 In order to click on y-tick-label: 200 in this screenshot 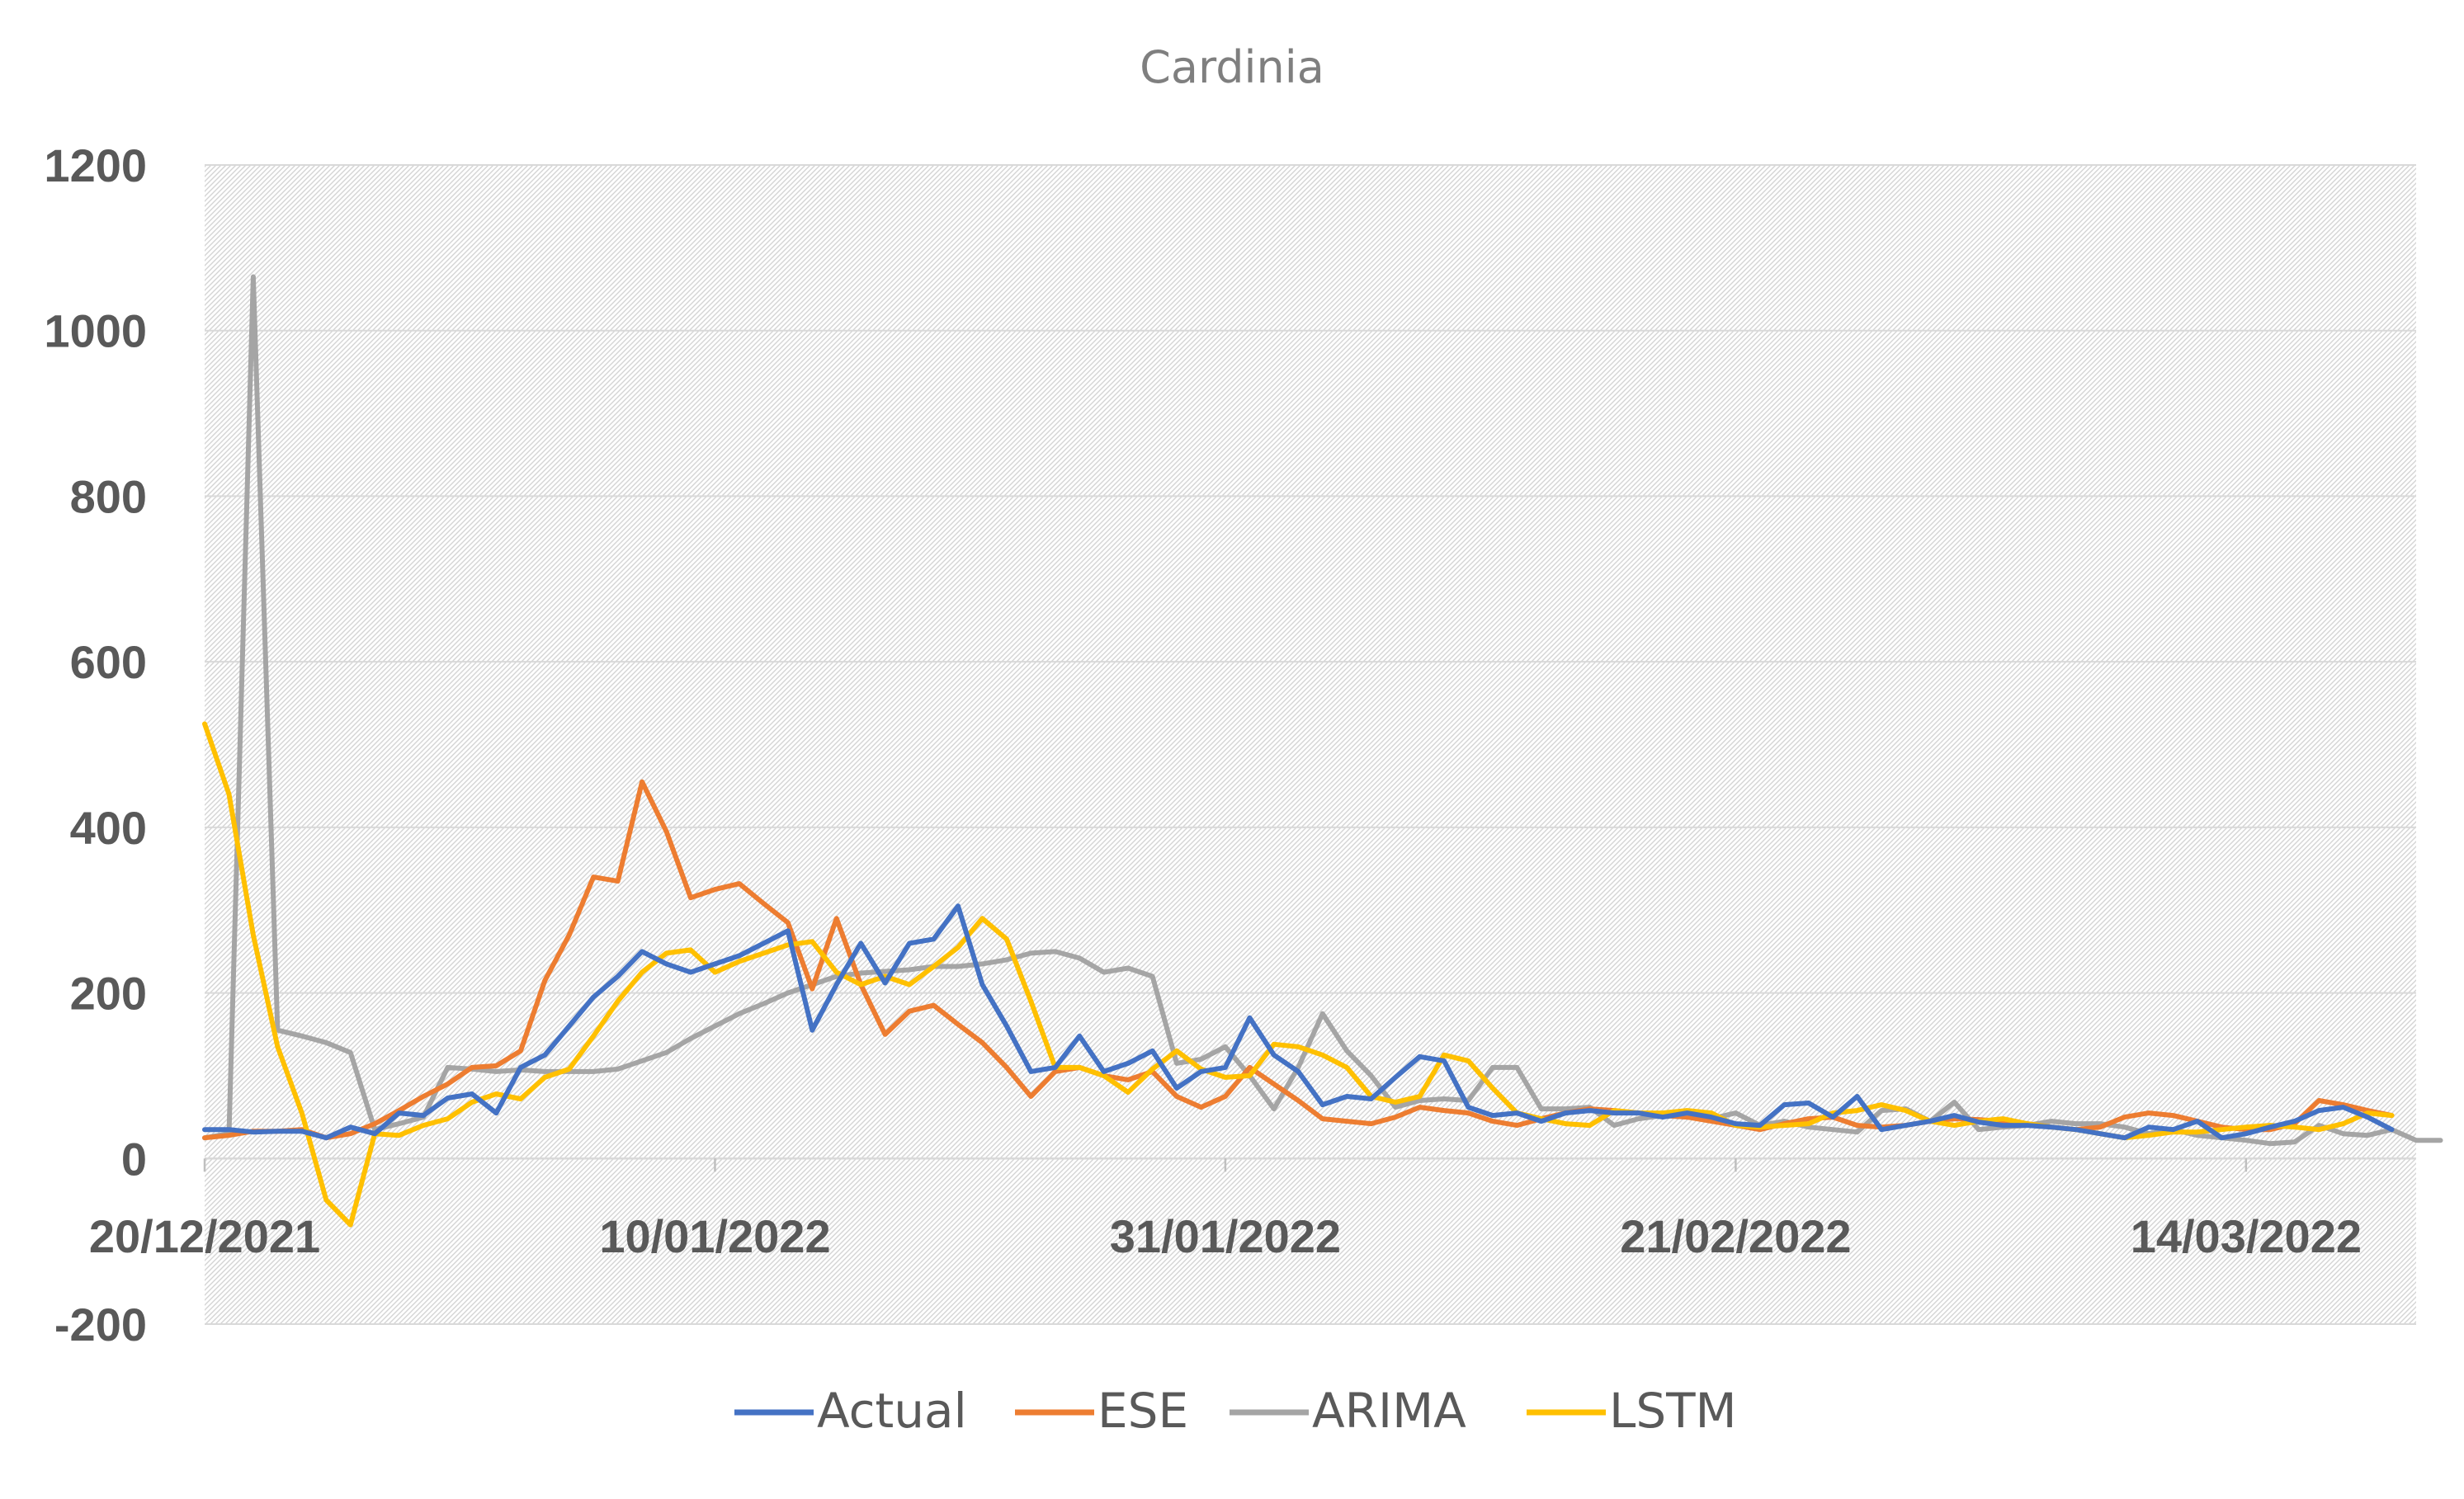, I will do `click(109, 994)`.